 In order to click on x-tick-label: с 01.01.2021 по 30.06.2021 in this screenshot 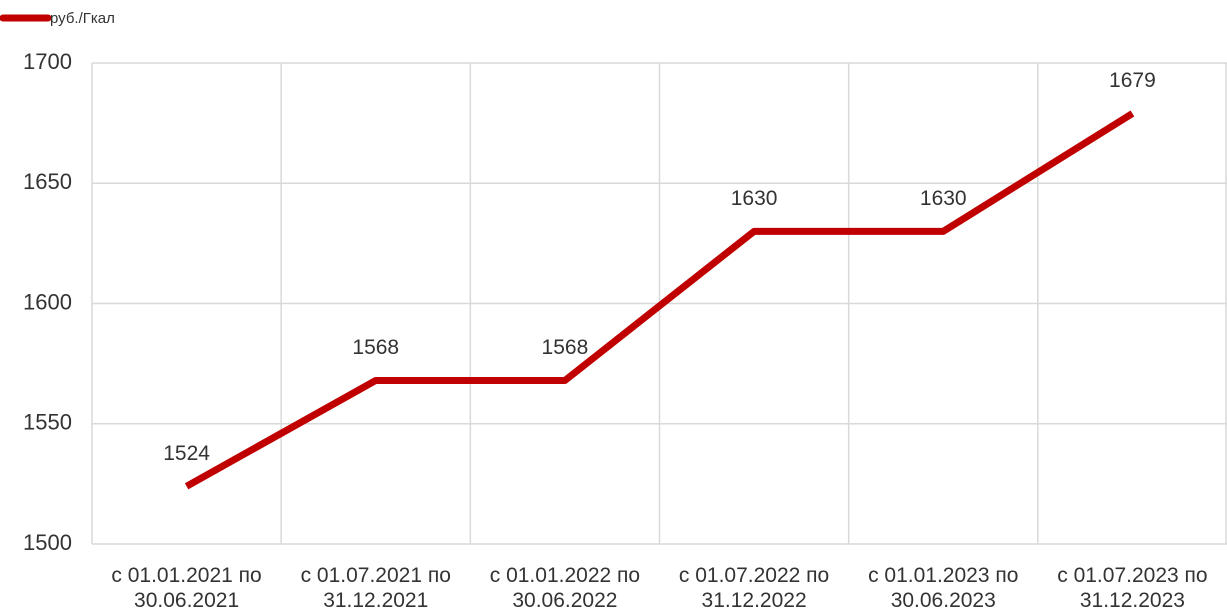, I will do `click(186, 588)`.